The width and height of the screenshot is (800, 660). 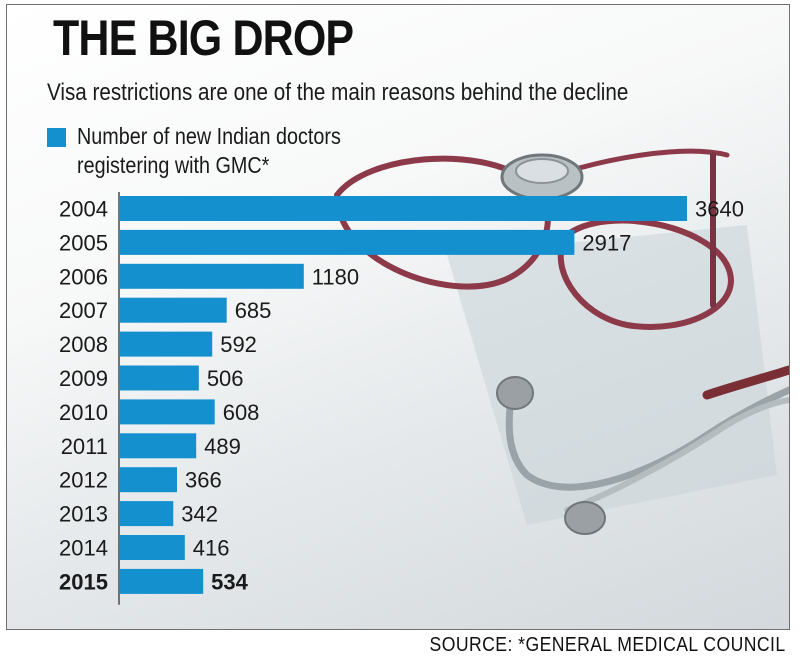 I want to click on bar-2009, so click(x=159, y=378).